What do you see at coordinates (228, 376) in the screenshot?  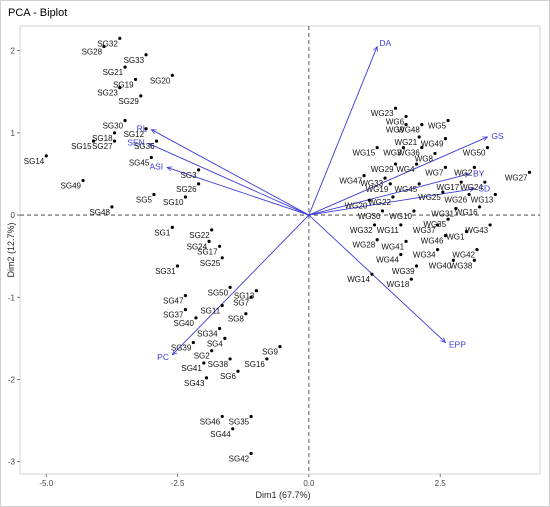 I see `point-label-sg6: SG6` at bounding box center [228, 376].